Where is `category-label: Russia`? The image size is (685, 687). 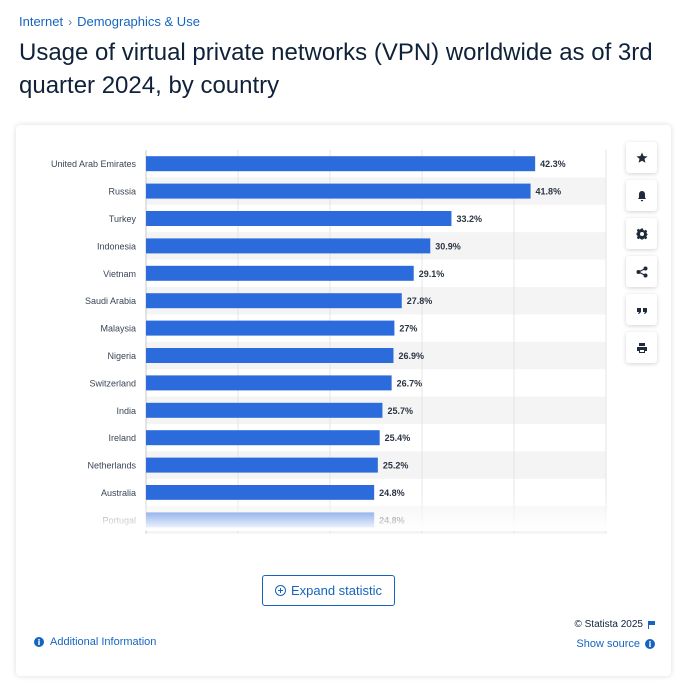
category-label: Russia is located at coordinates (122, 192).